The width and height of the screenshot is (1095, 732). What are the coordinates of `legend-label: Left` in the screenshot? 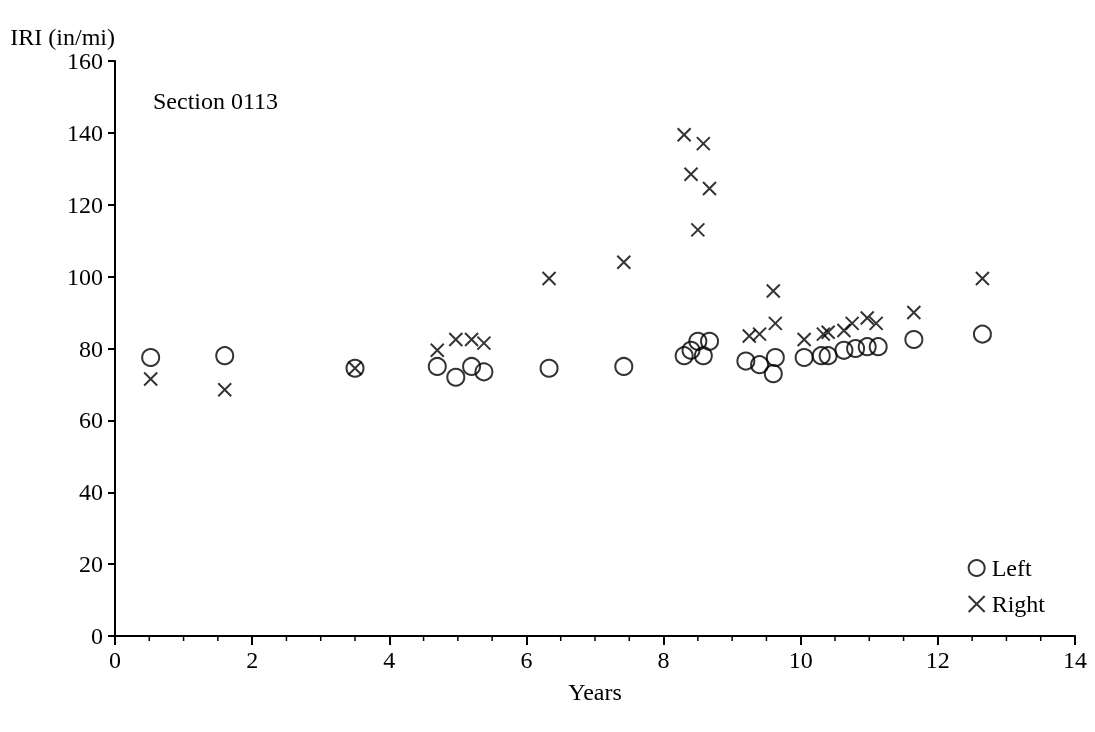 It's located at (1011, 568).